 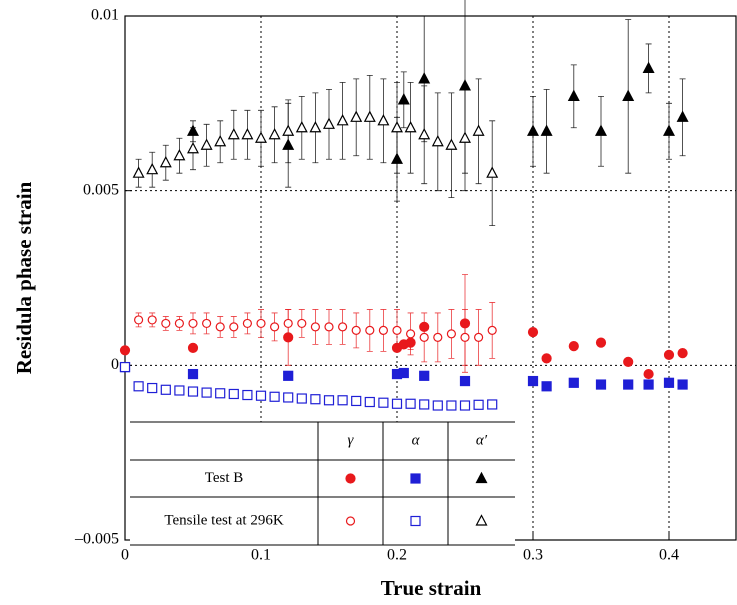 I want to click on legend-table, so click(x=322, y=483).